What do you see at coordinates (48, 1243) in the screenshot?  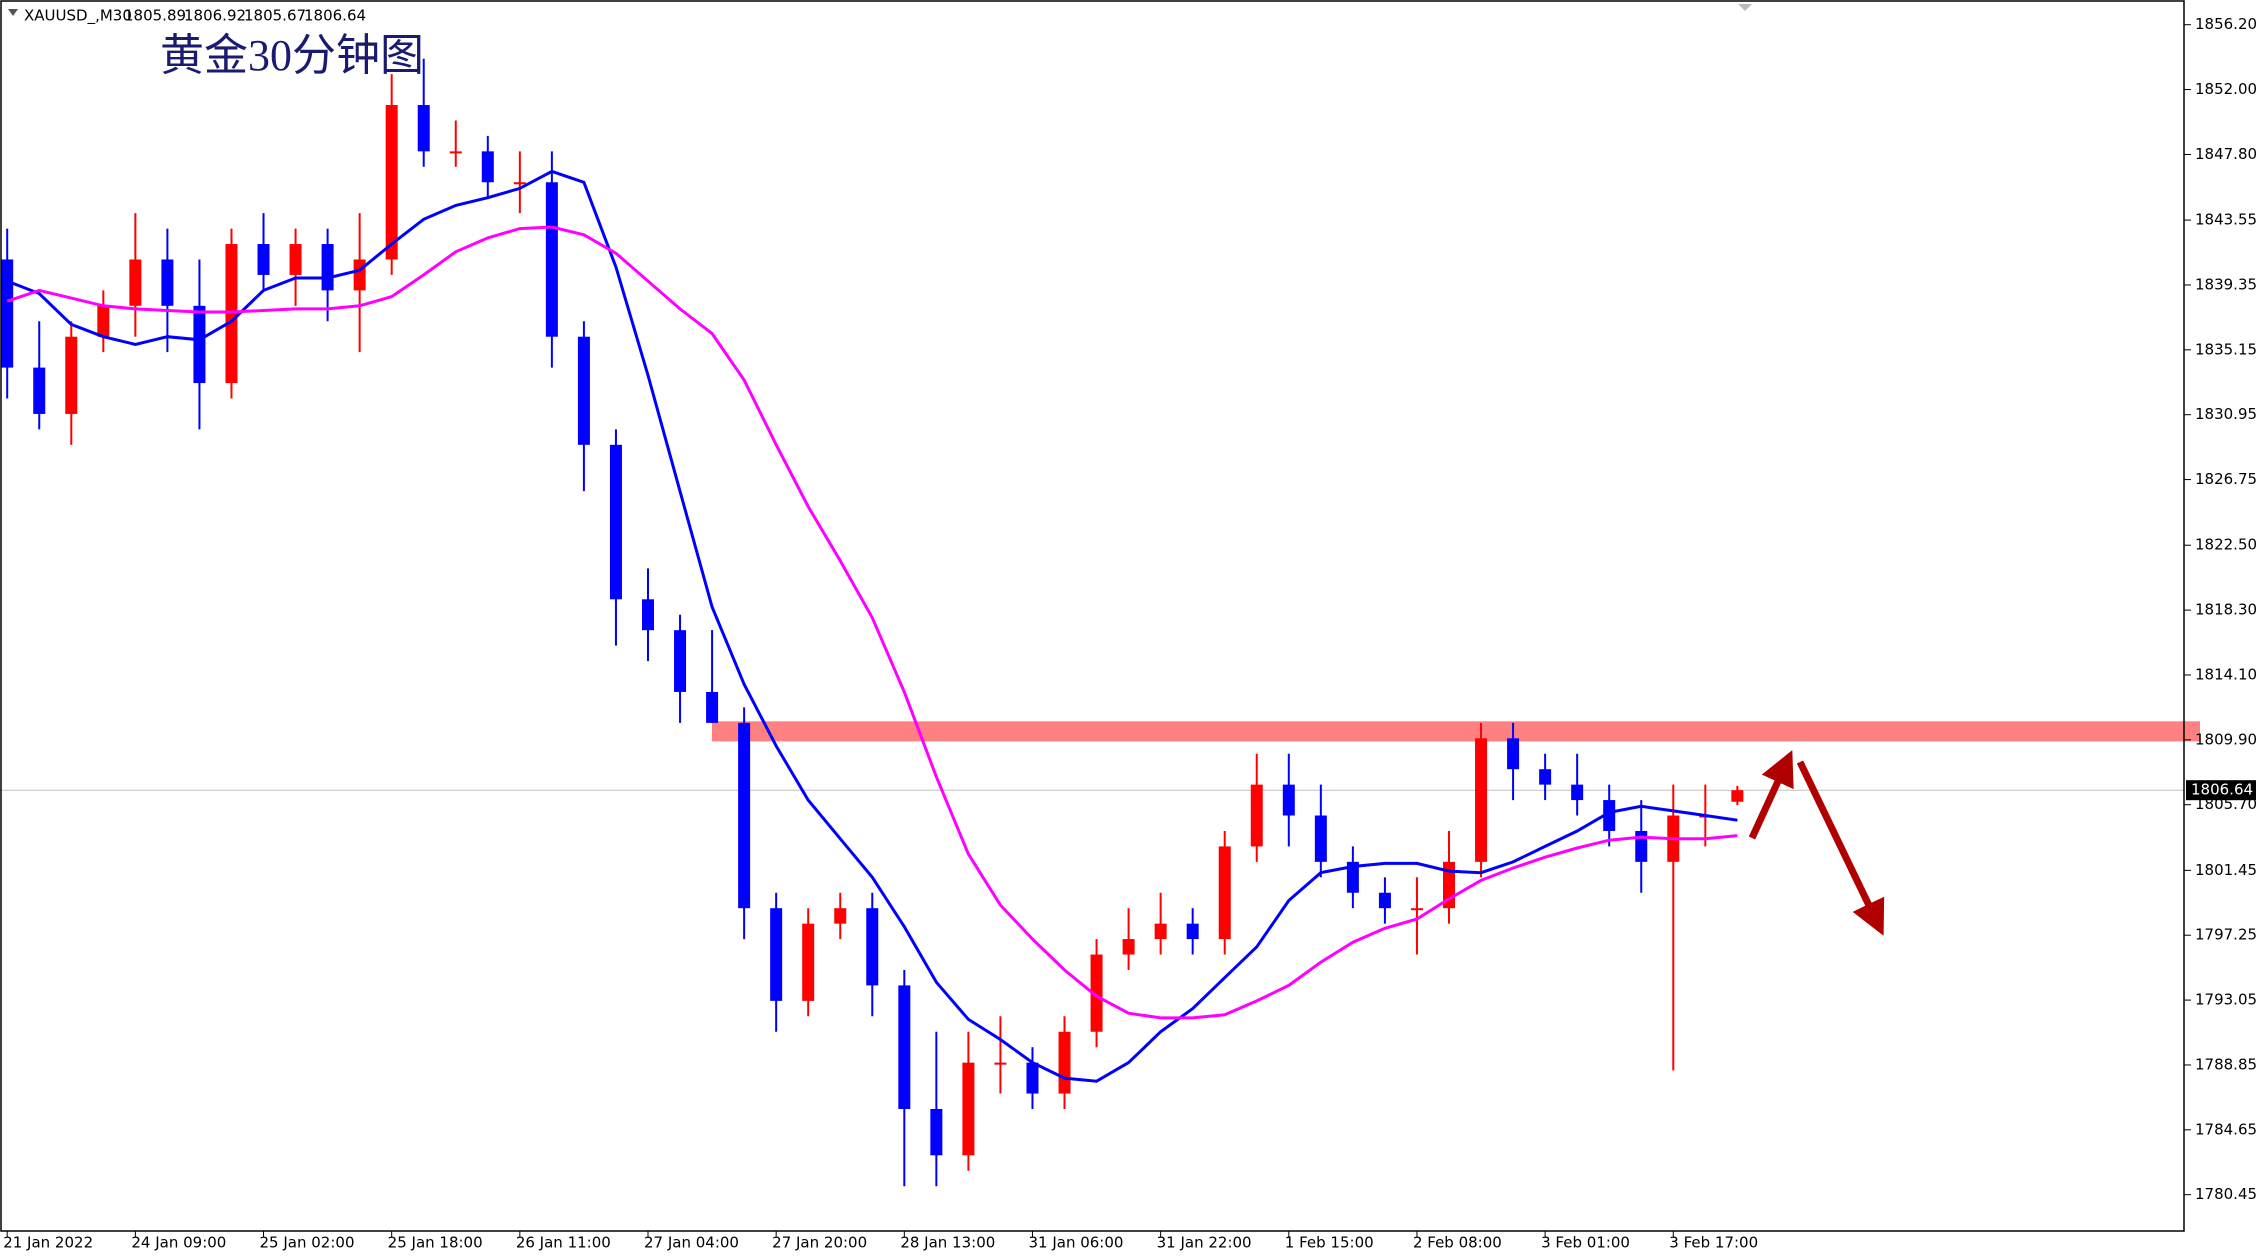 I see `x-tick-label: 21 Jan 2022` at bounding box center [48, 1243].